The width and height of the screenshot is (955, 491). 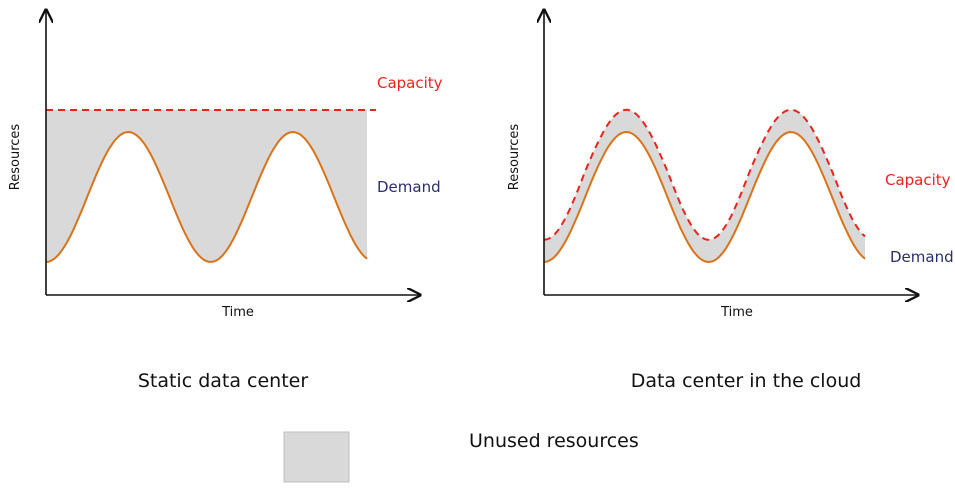 I want to click on demand-curve-static, so click(x=206, y=196).